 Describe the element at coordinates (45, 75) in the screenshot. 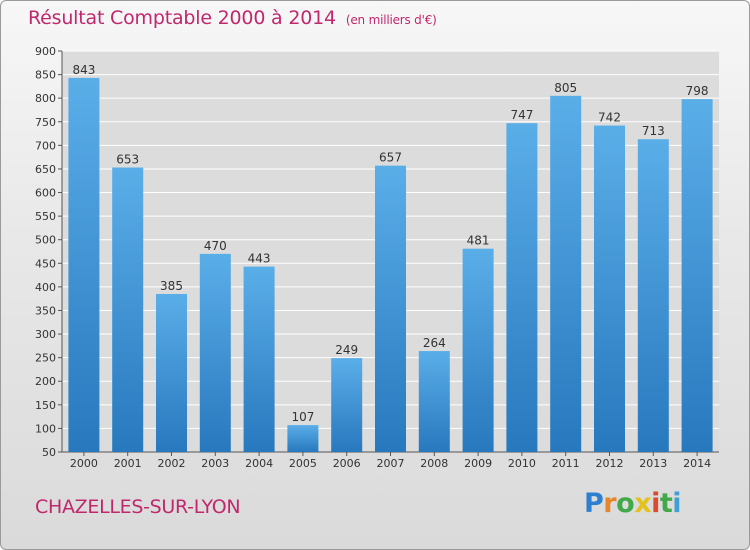

I see `y-tick-label: 850` at that location.